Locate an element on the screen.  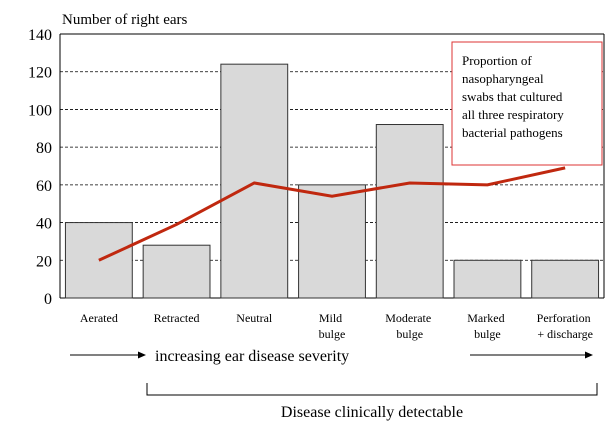
x-tick-label: Perforation + discharge is located at coordinates (565, 326).